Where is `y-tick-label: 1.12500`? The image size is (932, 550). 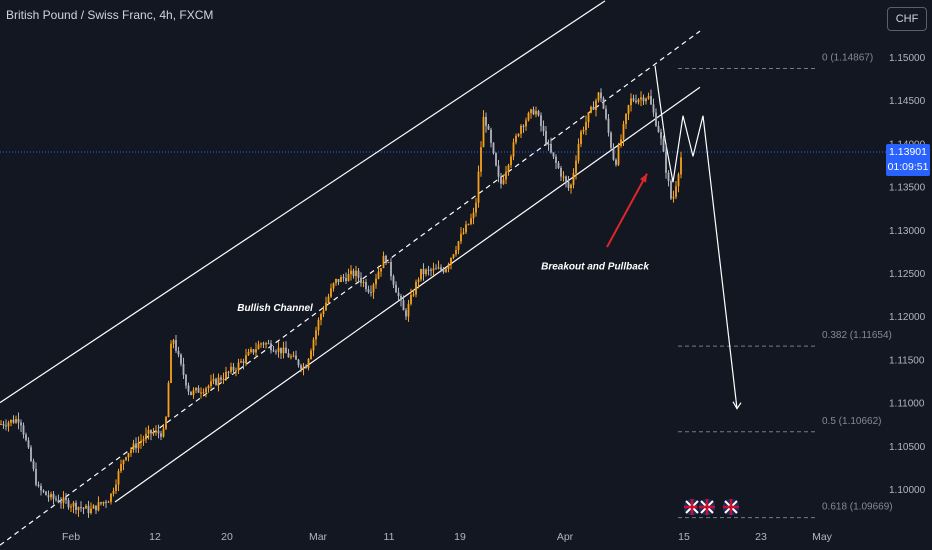 y-tick-label: 1.12500 is located at coordinates (907, 274).